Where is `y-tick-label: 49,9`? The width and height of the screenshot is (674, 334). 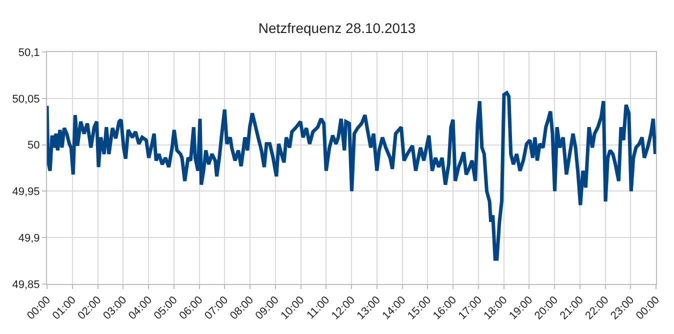 y-tick-label: 49,9 is located at coordinates (29, 238).